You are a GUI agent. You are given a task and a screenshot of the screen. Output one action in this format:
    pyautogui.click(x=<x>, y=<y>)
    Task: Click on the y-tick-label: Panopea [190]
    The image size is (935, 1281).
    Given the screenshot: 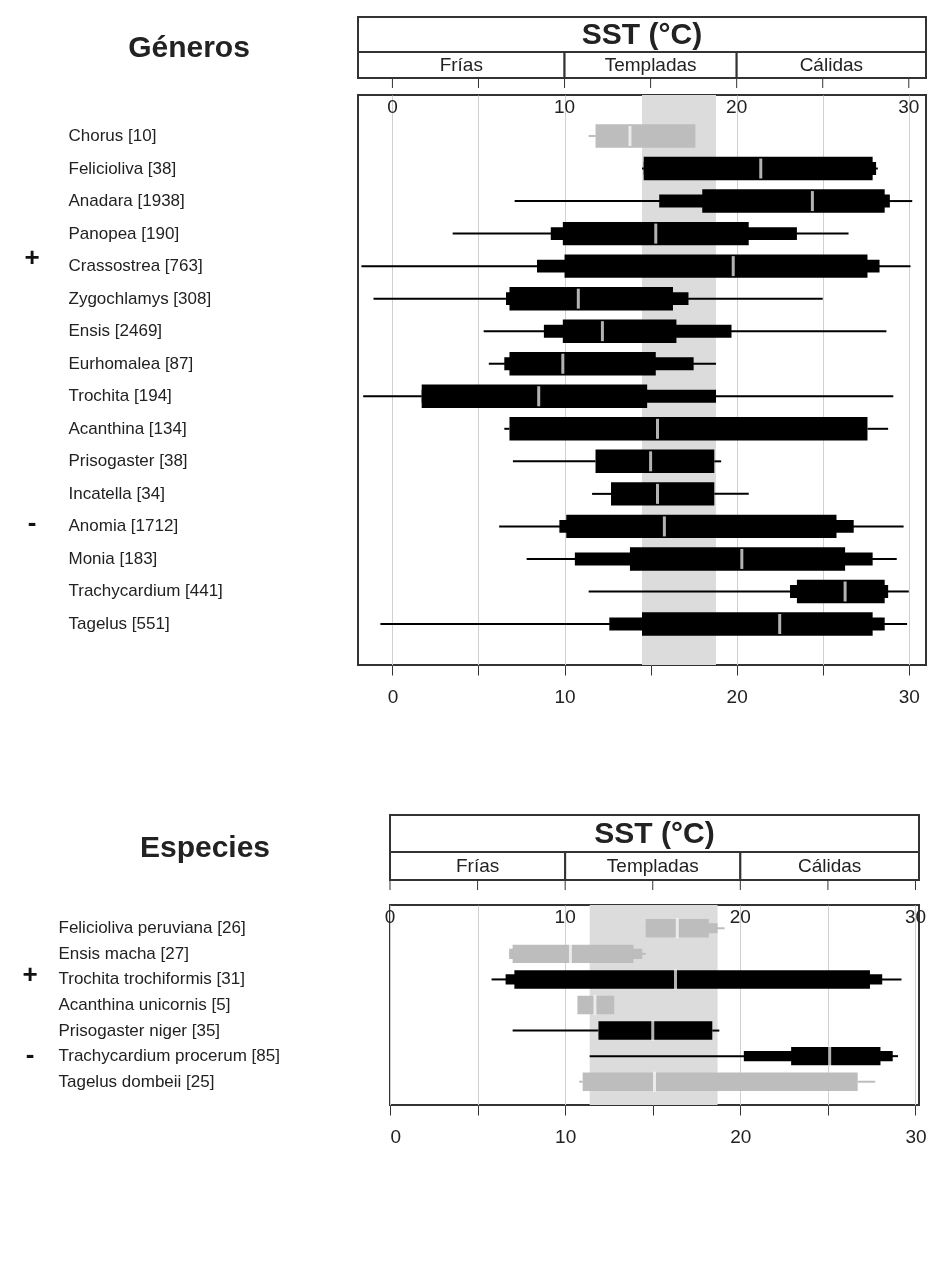 What is the action you would take?
    pyautogui.click(x=124, y=233)
    